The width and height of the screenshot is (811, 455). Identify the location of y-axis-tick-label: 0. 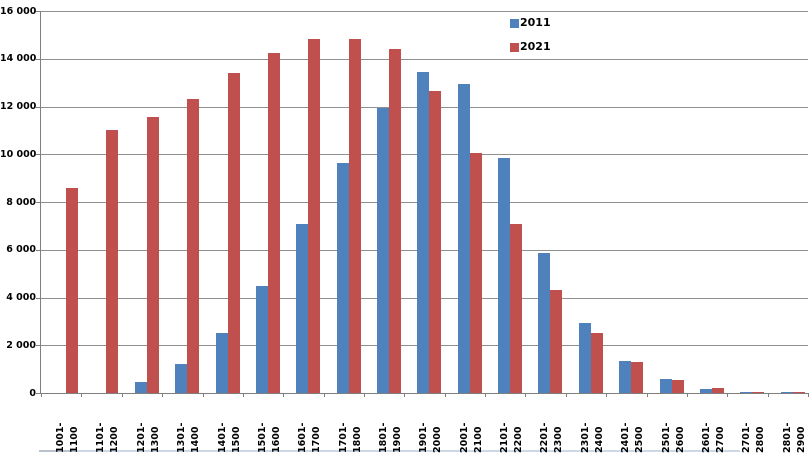
(32, 393).